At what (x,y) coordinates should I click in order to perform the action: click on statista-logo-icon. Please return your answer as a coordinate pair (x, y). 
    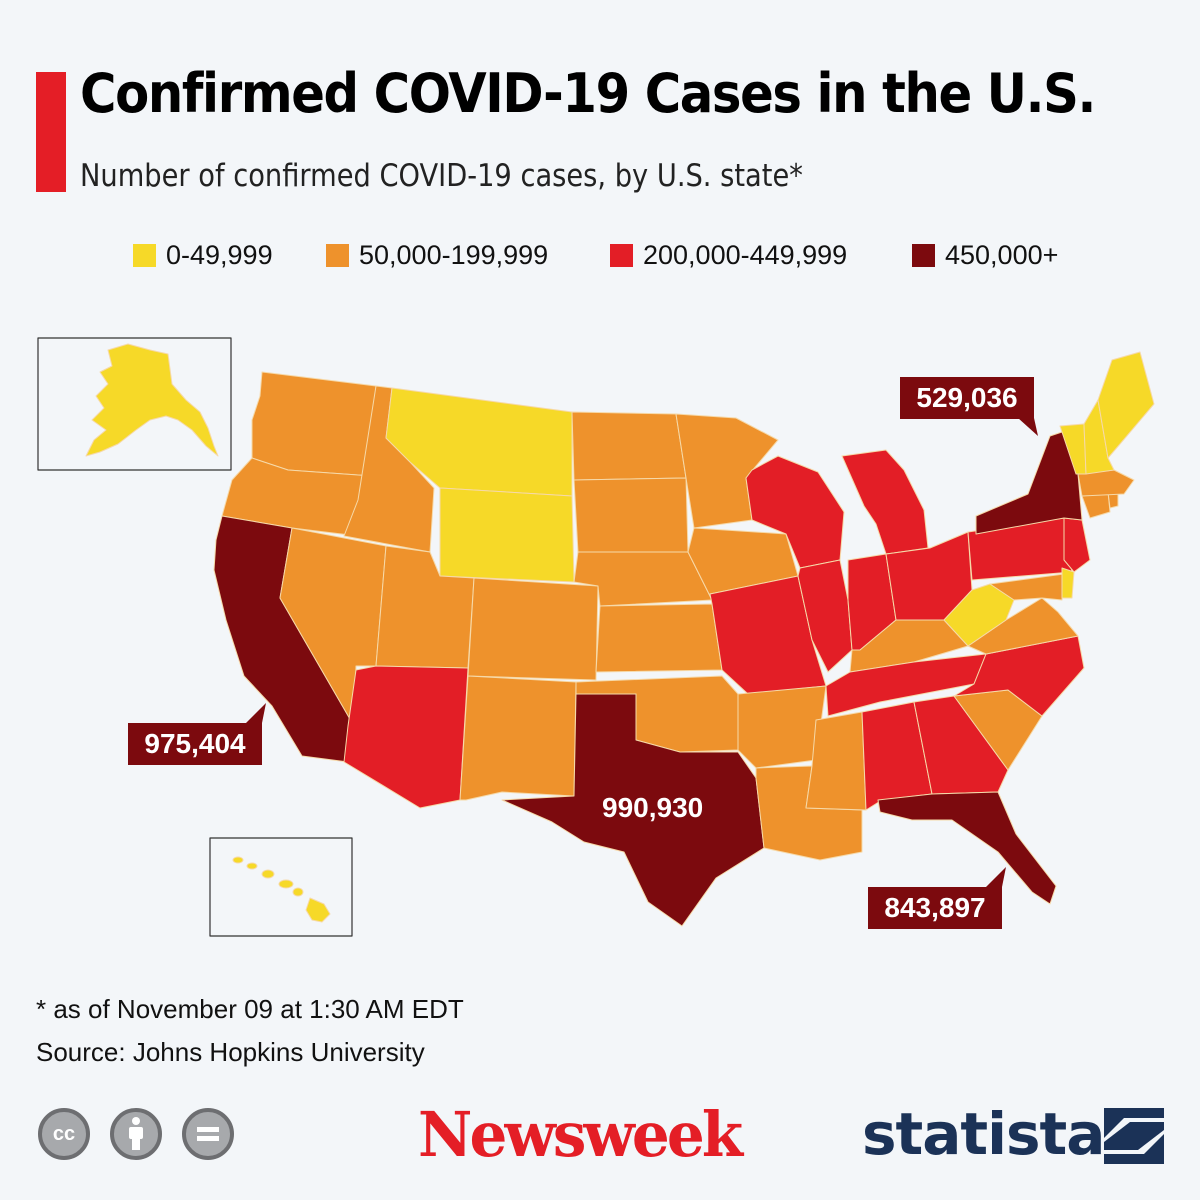
    Looking at the image, I should click on (1134, 1136).